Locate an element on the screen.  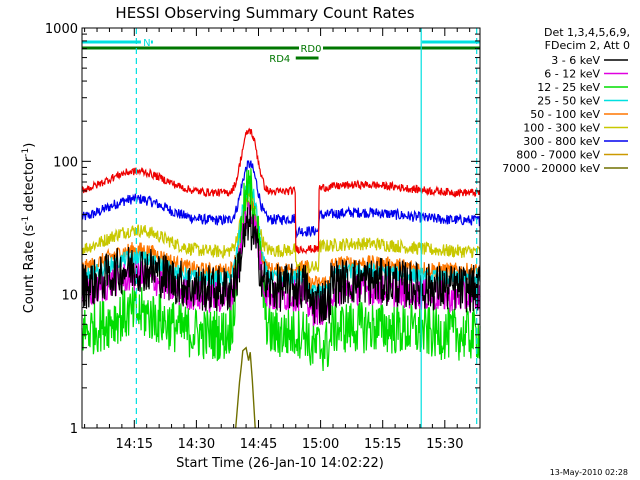
chart-title: HESSI Observing Summary Count Rates is located at coordinates (264, 13).